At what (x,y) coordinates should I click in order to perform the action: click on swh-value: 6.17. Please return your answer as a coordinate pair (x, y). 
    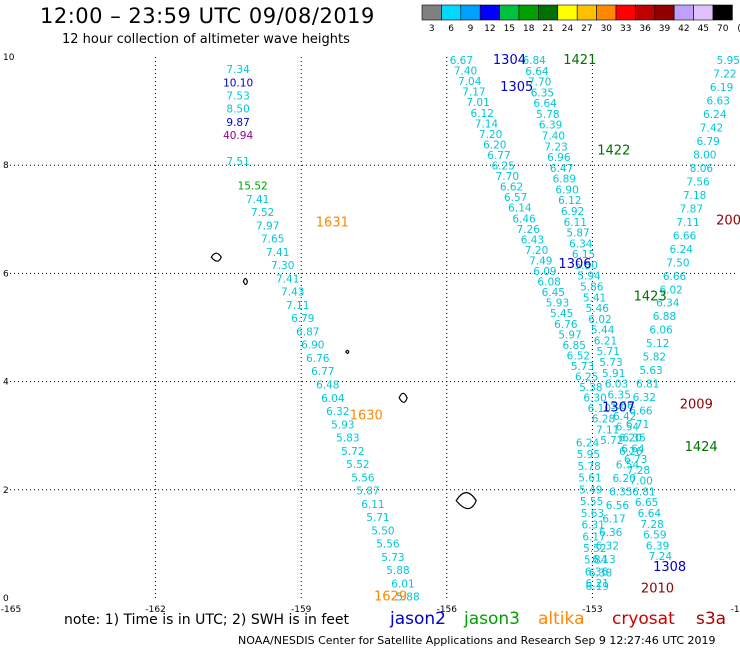
    Looking at the image, I should click on (613, 519).